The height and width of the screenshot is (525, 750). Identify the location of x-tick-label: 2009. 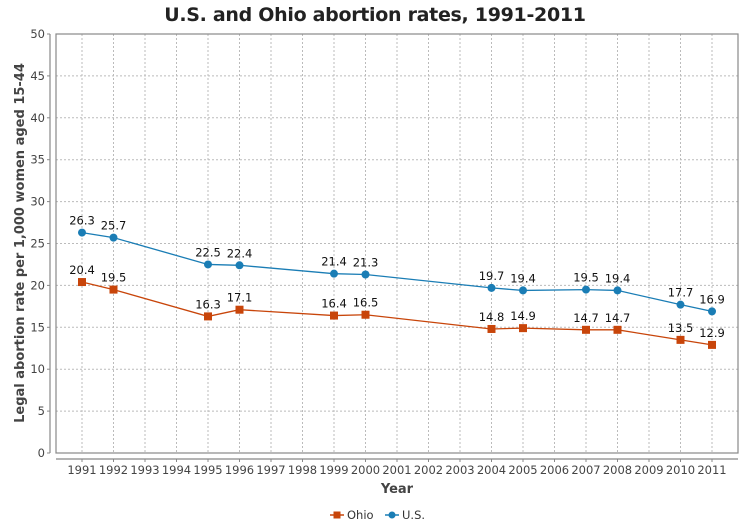
(648, 470).